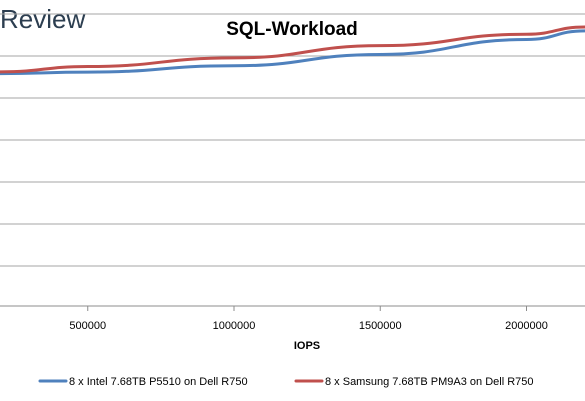  What do you see at coordinates (292, 29) in the screenshot?
I see `chart-title: SQL-Workload` at bounding box center [292, 29].